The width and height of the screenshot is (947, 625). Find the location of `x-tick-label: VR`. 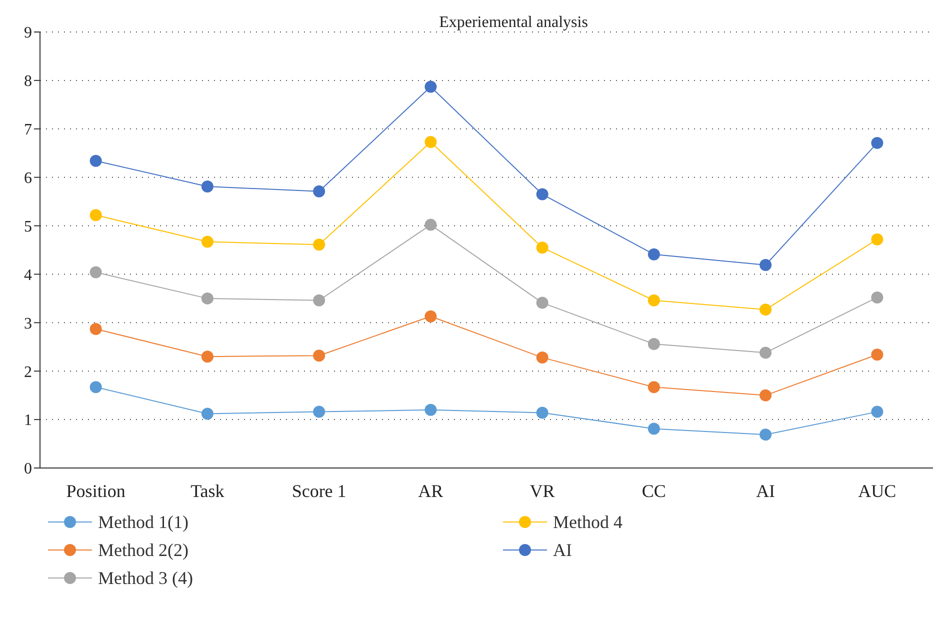

x-tick-label: VR is located at coordinates (542, 490).